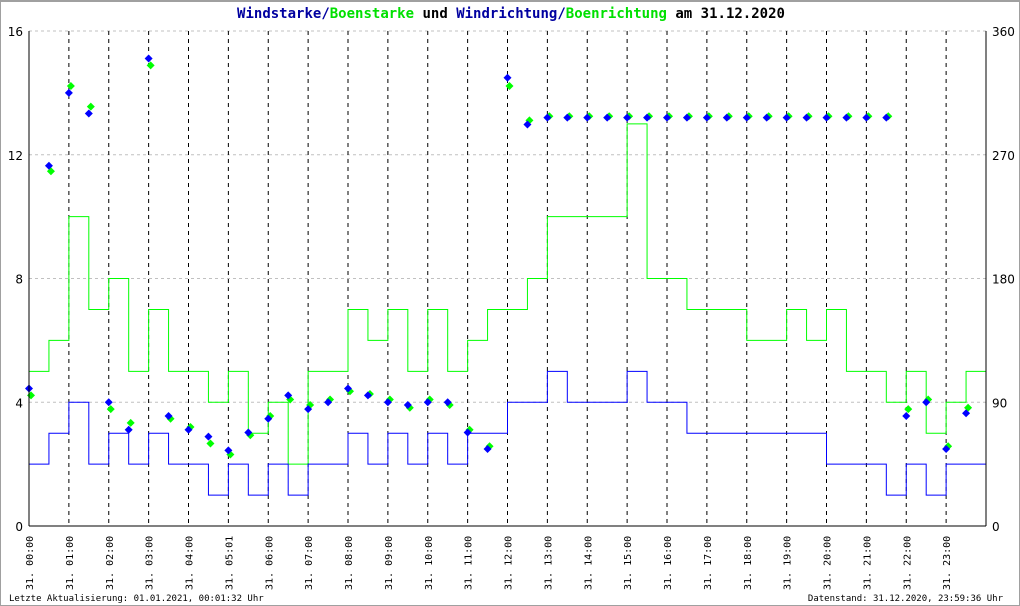  Describe the element at coordinates (229, 563) in the screenshot. I see `x-tick-label: 31. 05:01` at that location.